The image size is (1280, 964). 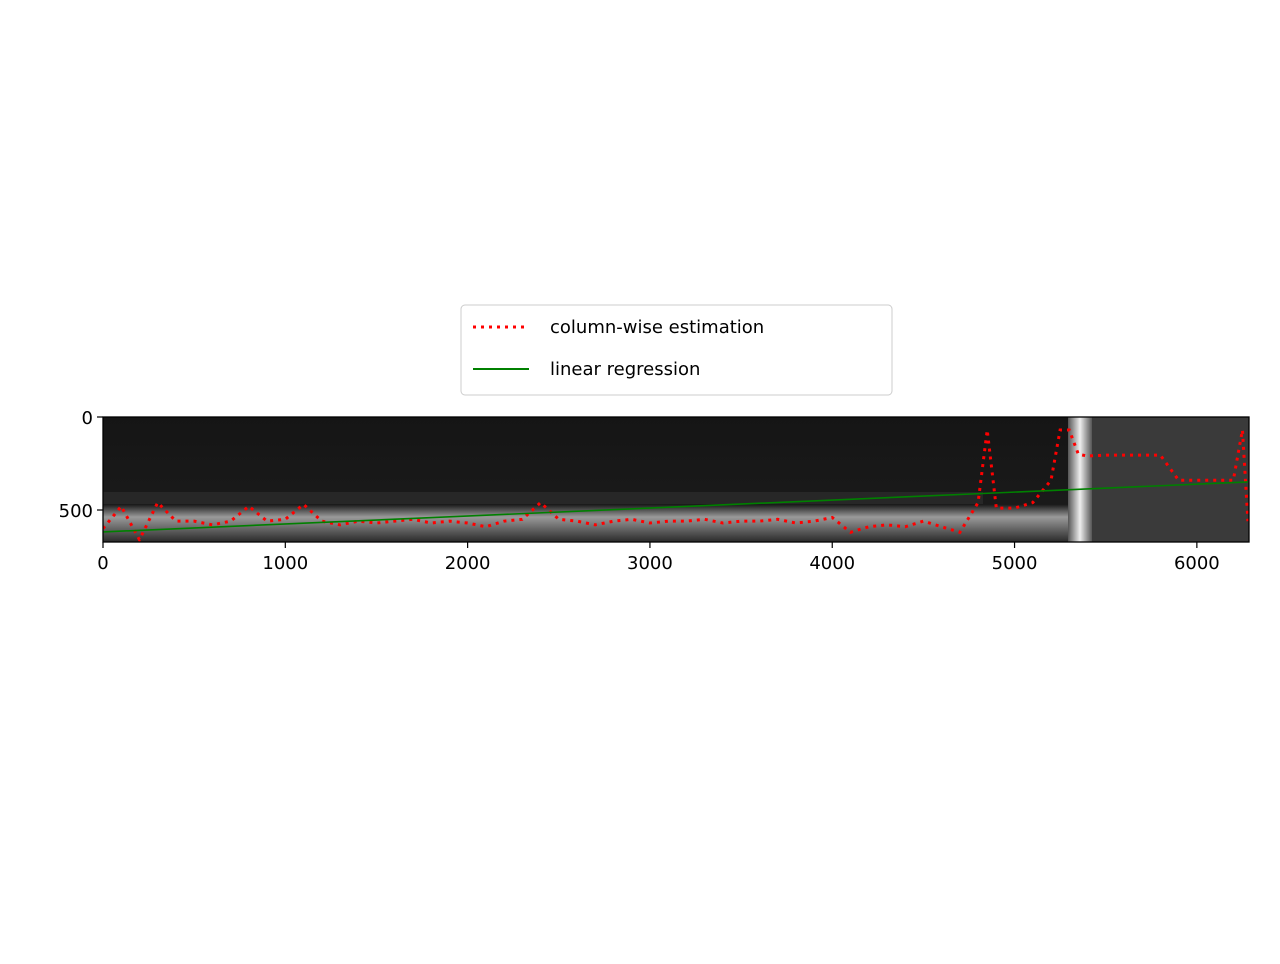 What do you see at coordinates (102, 563) in the screenshot?
I see `x-tick-label: 0` at bounding box center [102, 563].